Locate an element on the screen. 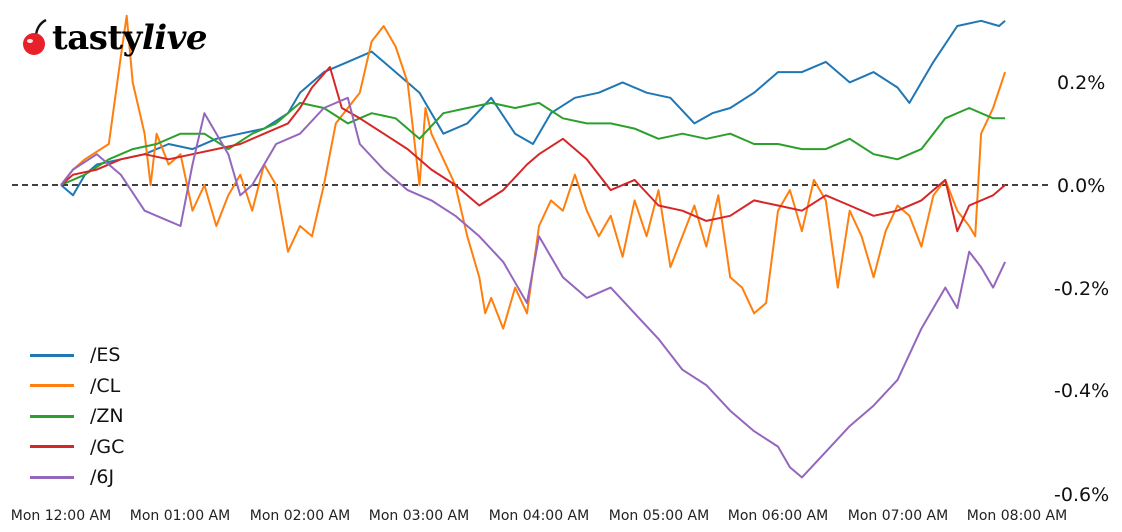 This screenshot has width=1122, height=532. tastylive-logo: tastylive is located at coordinates (114, 38).